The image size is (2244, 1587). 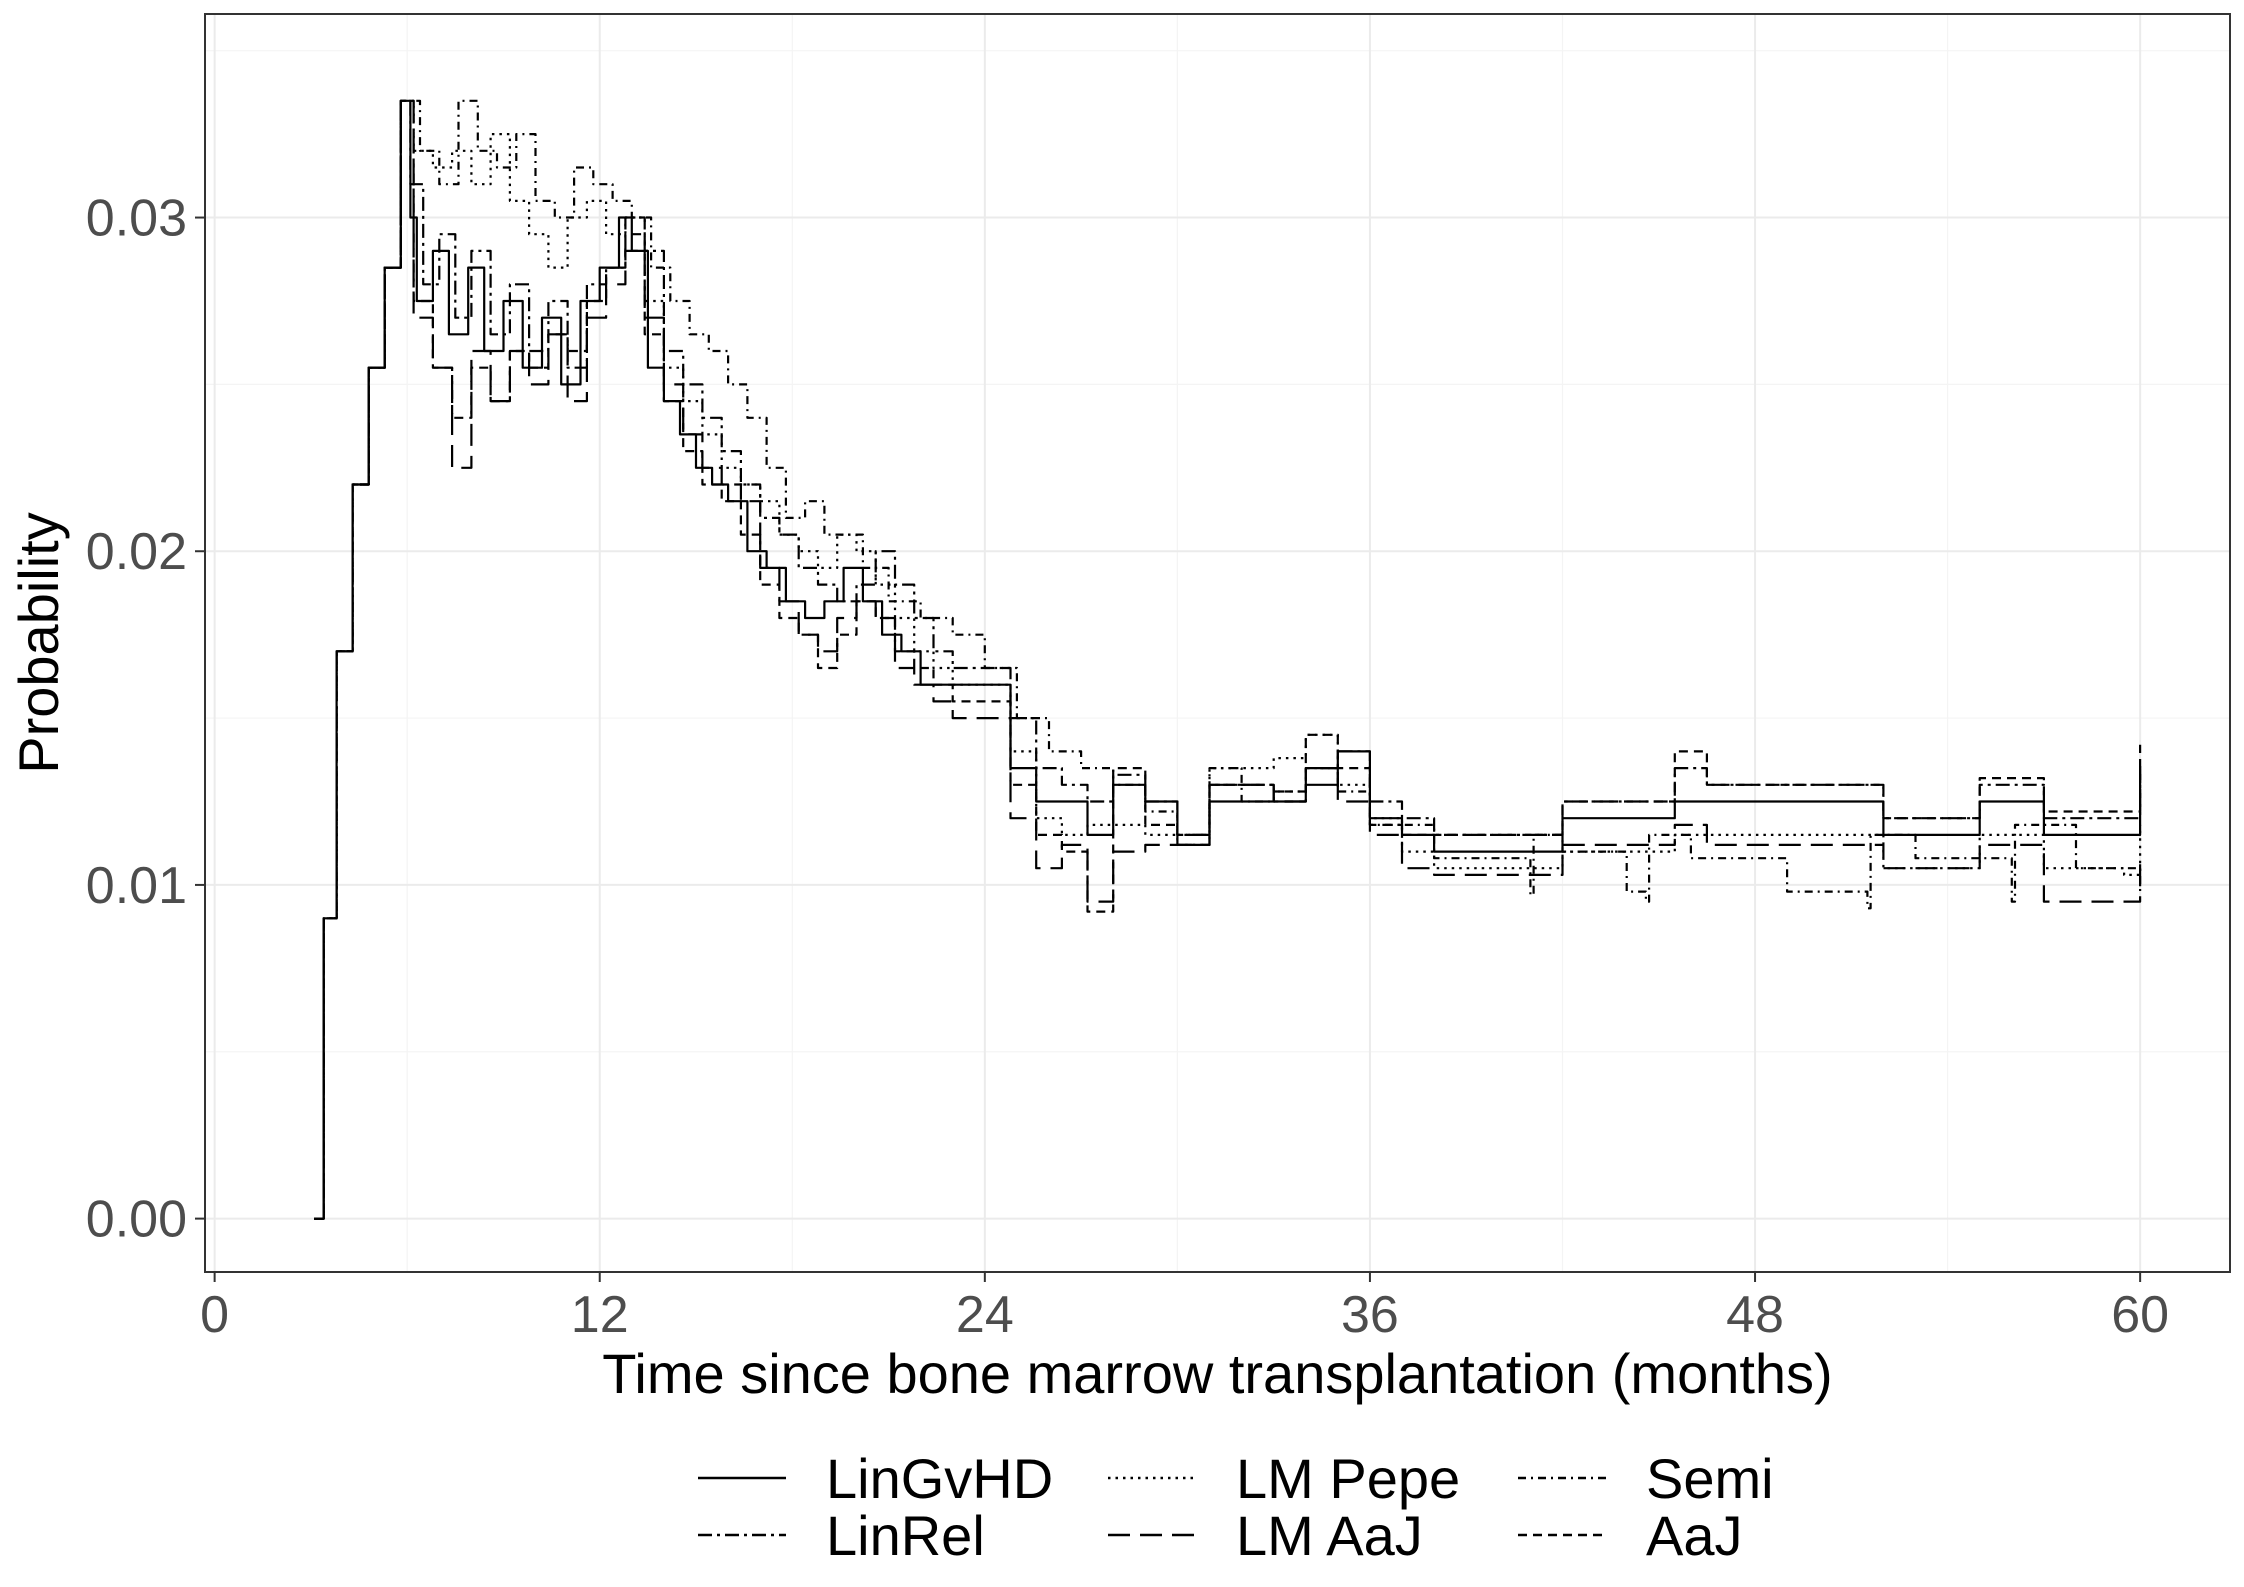 What do you see at coordinates (1329, 1535) in the screenshot?
I see `legend-label: LM AaJ` at bounding box center [1329, 1535].